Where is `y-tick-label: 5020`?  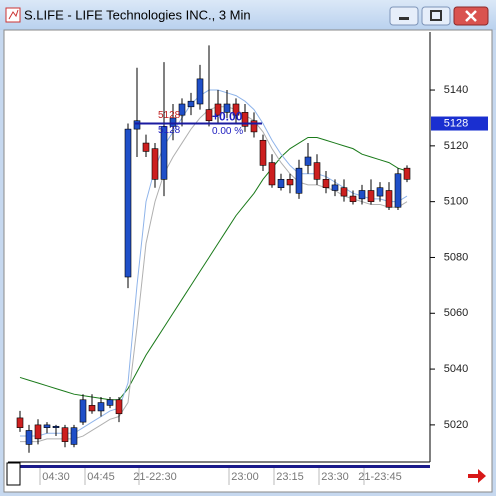 y-tick-label: 5020 is located at coordinates (456, 425).